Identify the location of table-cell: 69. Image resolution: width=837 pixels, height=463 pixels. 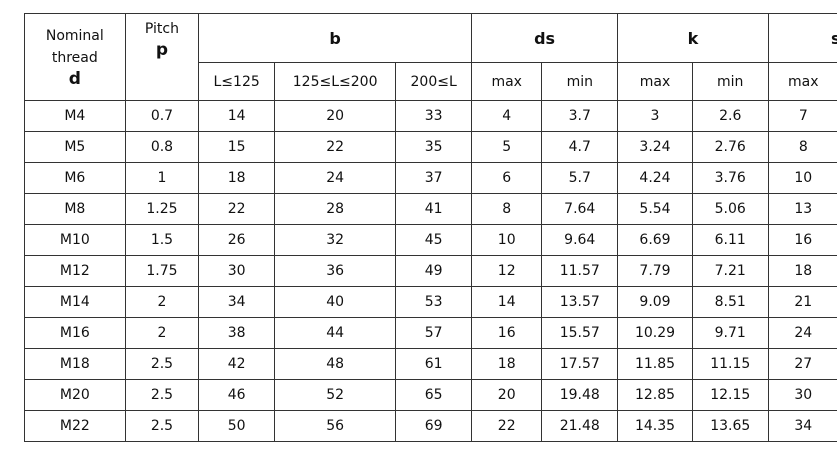
(434, 426).